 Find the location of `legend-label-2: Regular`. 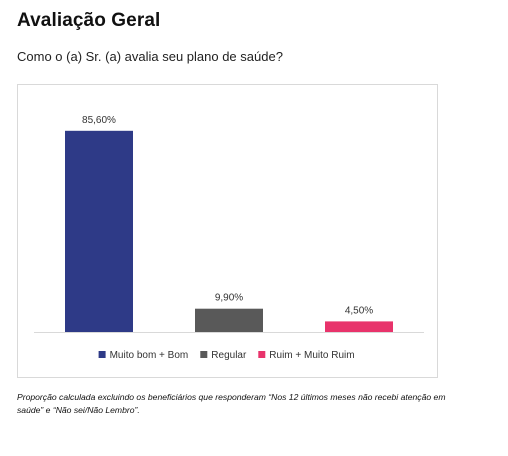

legend-label-2: Regular is located at coordinates (229, 355).